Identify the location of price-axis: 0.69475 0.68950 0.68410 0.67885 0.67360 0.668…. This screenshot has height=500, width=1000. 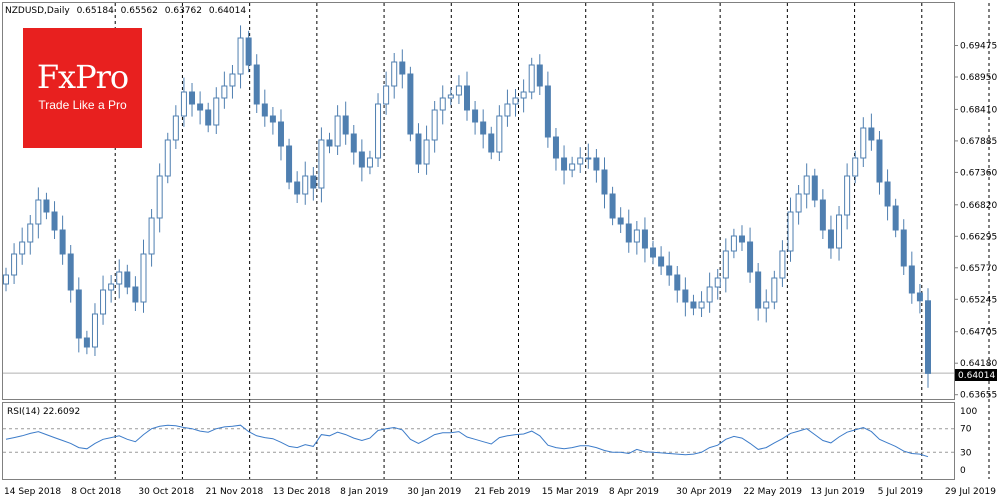
(975, 221).